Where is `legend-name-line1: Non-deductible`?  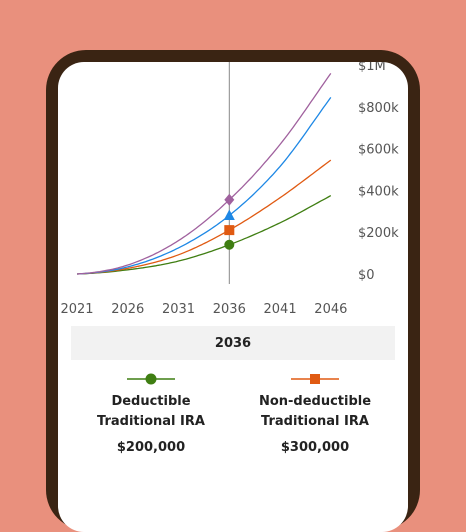 legend-name-line1: Non-deductible is located at coordinates (315, 401).